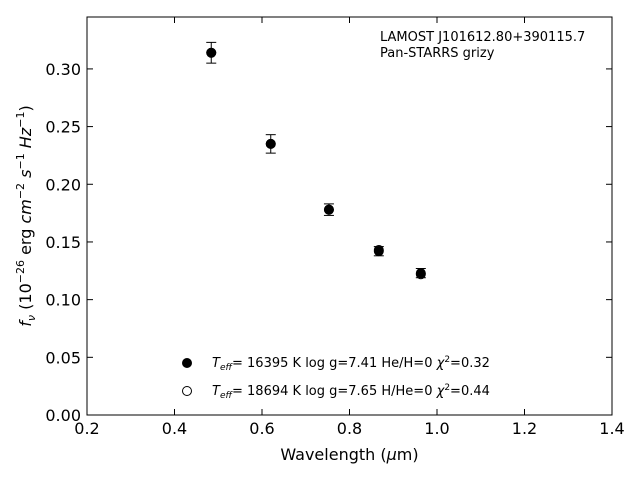 This screenshot has height=480, width=640. Describe the element at coordinates (482, 37) in the screenshot. I see `annotation-object-name: LAMOST J101612.80+390115.7` at that location.